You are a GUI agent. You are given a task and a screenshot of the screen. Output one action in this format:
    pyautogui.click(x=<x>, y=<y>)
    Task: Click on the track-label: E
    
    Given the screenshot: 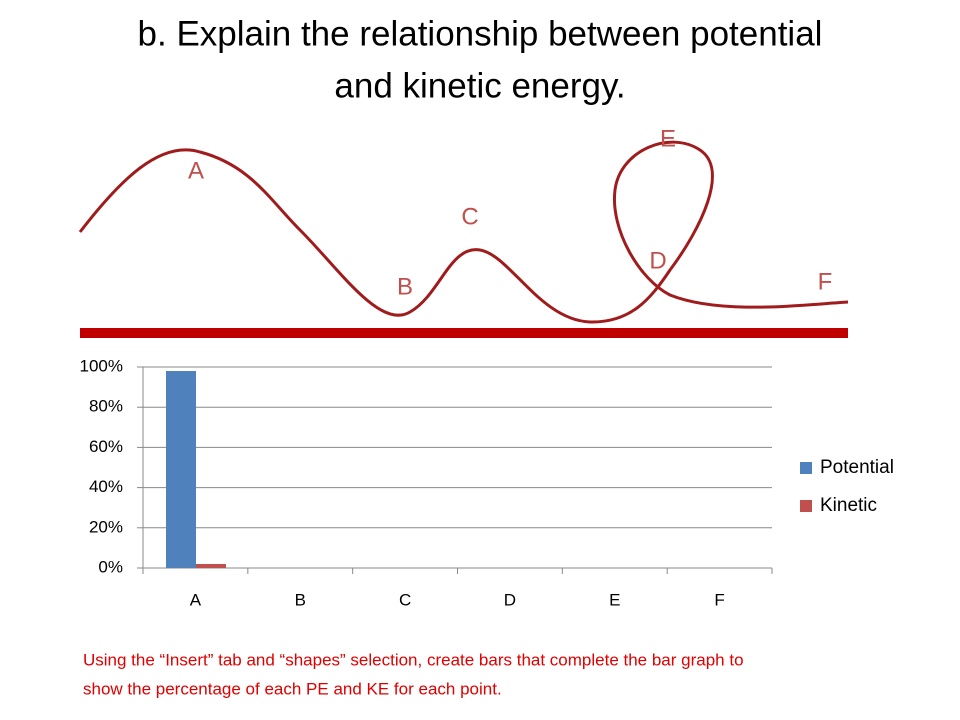 What is the action you would take?
    pyautogui.click(x=668, y=138)
    